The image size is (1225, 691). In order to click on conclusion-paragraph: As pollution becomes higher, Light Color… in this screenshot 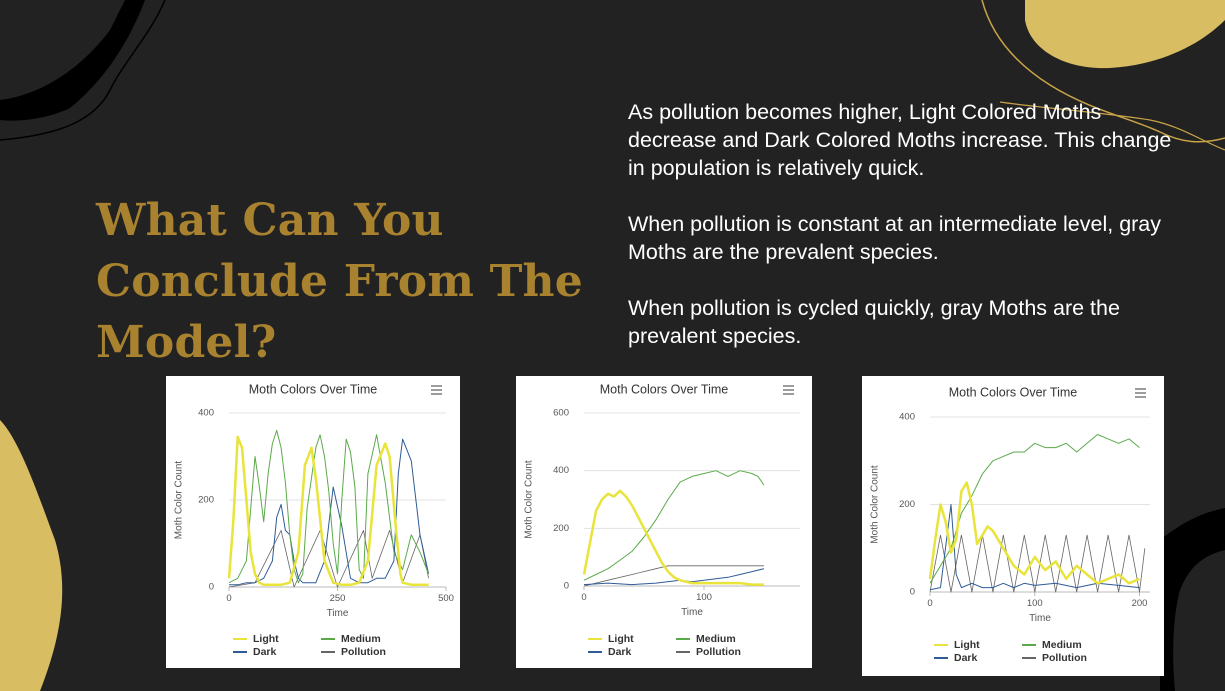, I will do `click(900, 140)`.